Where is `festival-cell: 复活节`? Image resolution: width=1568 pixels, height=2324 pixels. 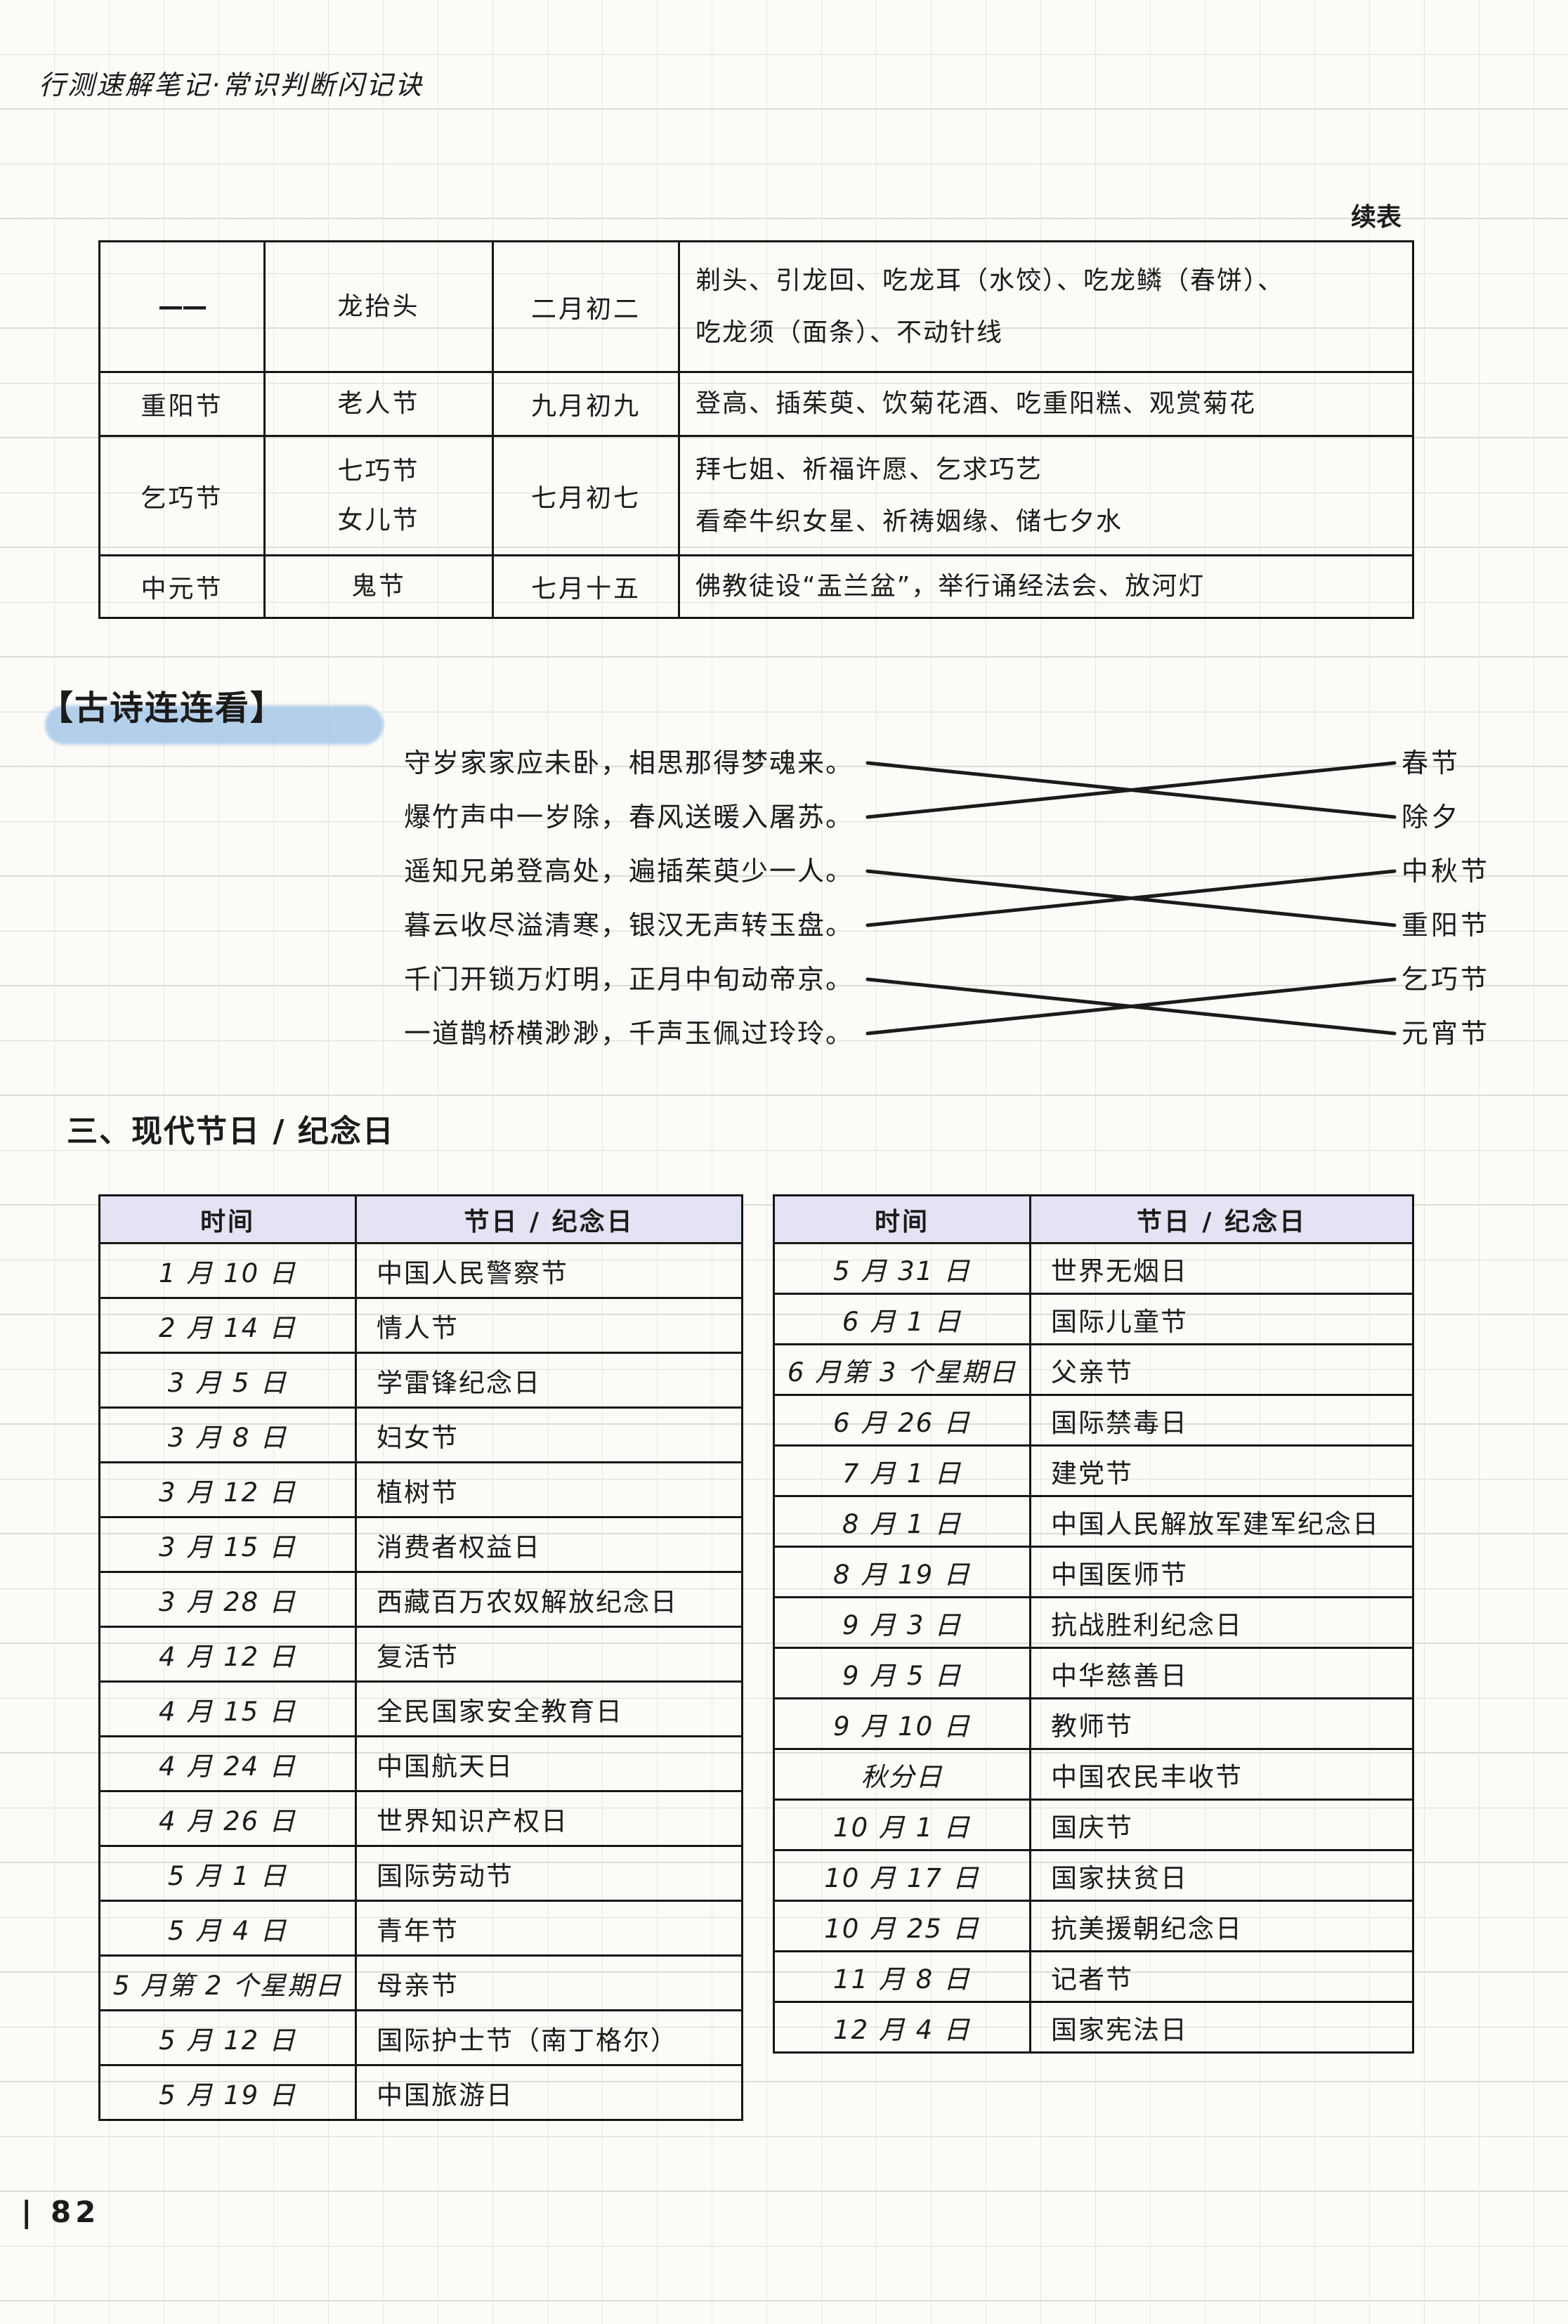 festival-cell: 复活节 is located at coordinates (549, 1654).